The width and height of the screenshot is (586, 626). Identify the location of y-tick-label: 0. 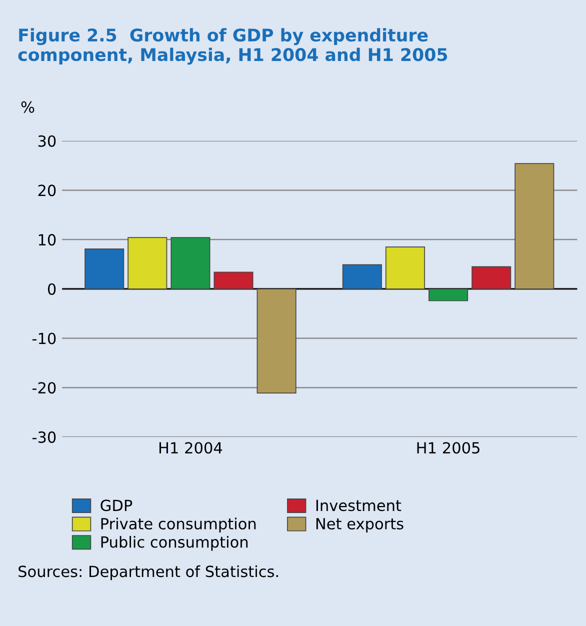
(52, 289).